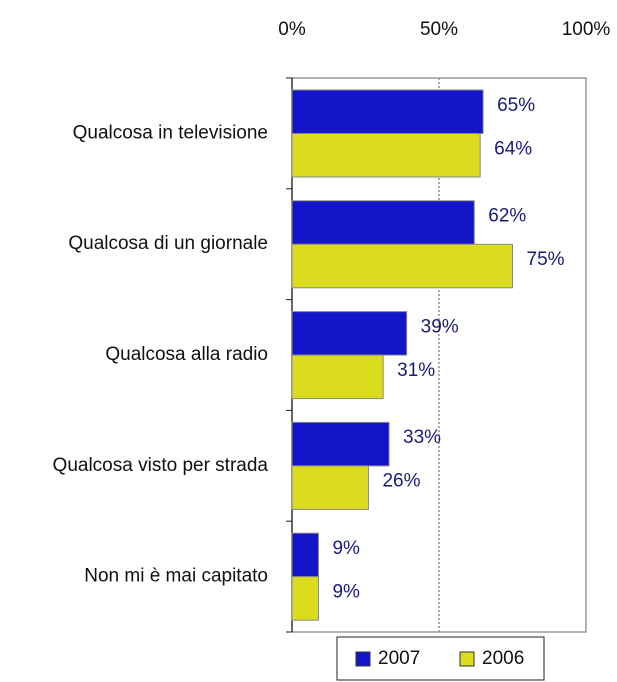 This screenshot has width=617, height=682. Describe the element at coordinates (513, 148) in the screenshot. I see `data-label: 64%` at that location.